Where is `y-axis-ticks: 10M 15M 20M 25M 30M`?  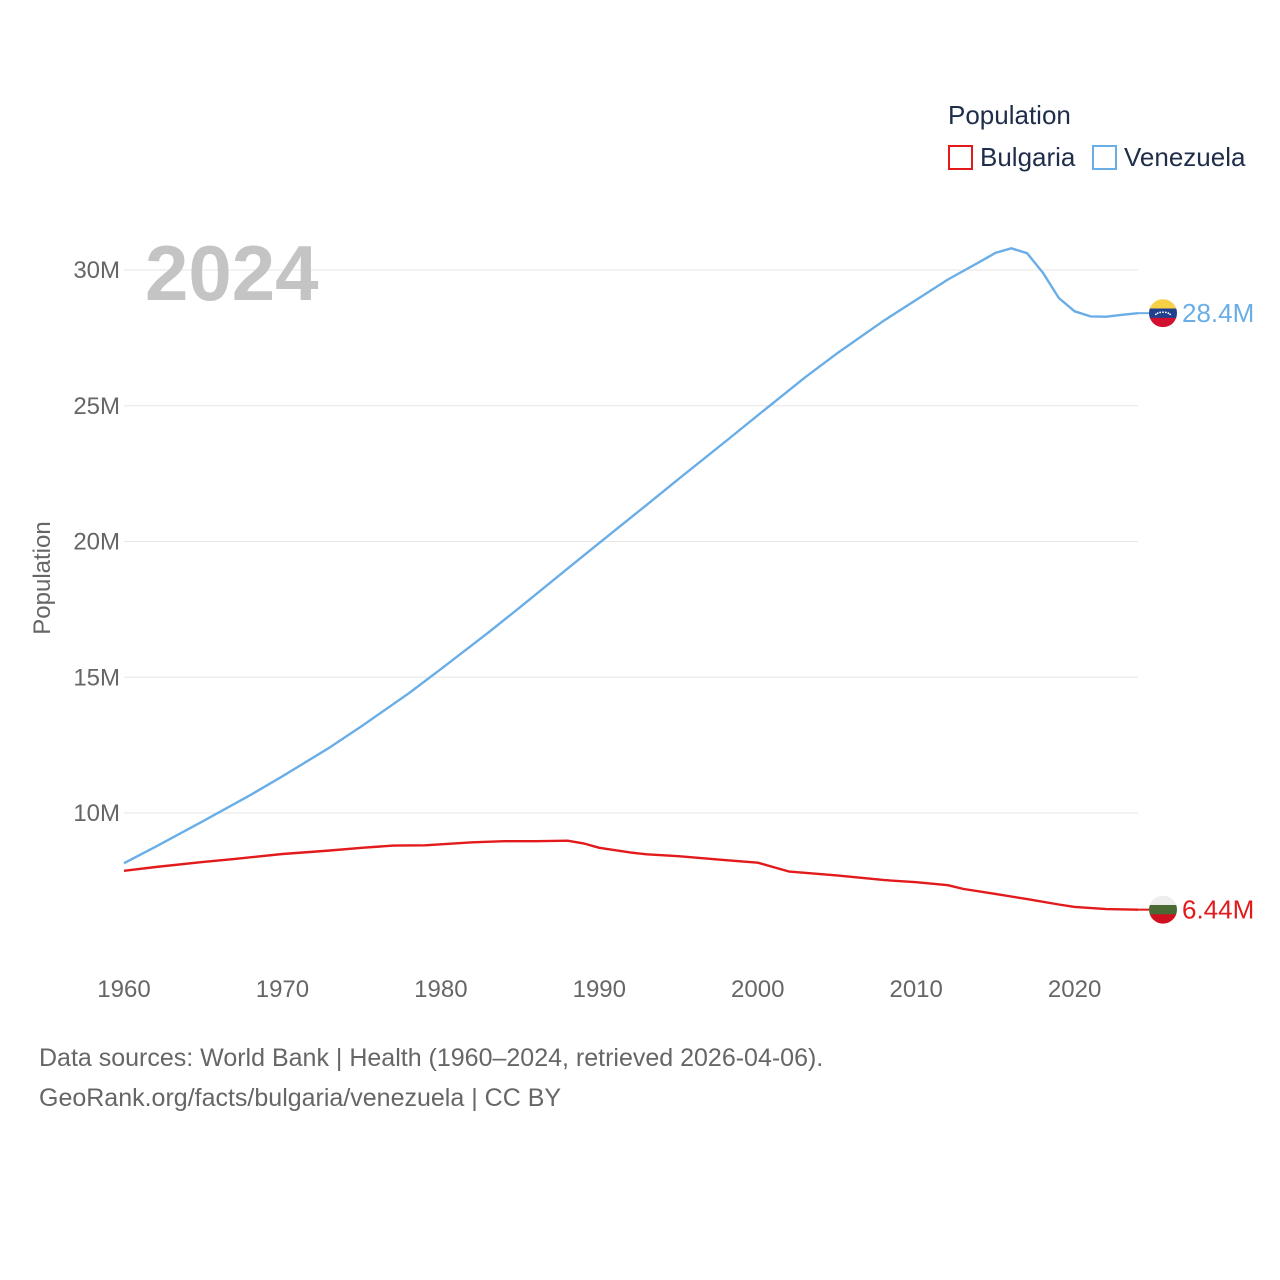 y-axis-ticks: 10M 15M 20M 25M 30M is located at coordinates (96, 542).